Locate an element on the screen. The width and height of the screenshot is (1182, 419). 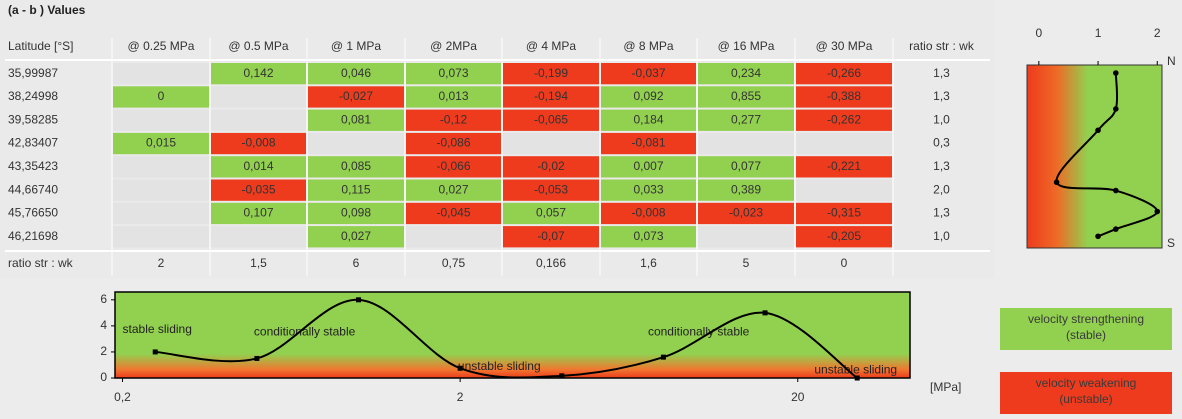
cell-text: -0,315 is located at coordinates (844, 213).